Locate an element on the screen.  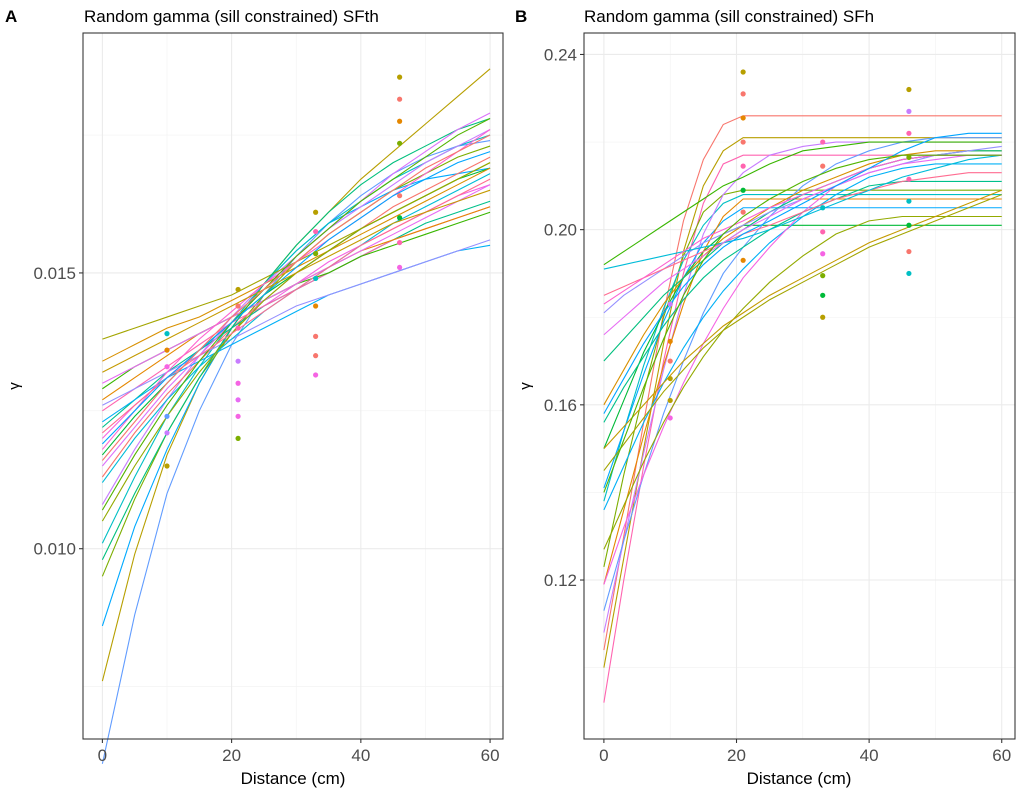
y-tick-label: 0.12 is located at coordinates (560, 580).